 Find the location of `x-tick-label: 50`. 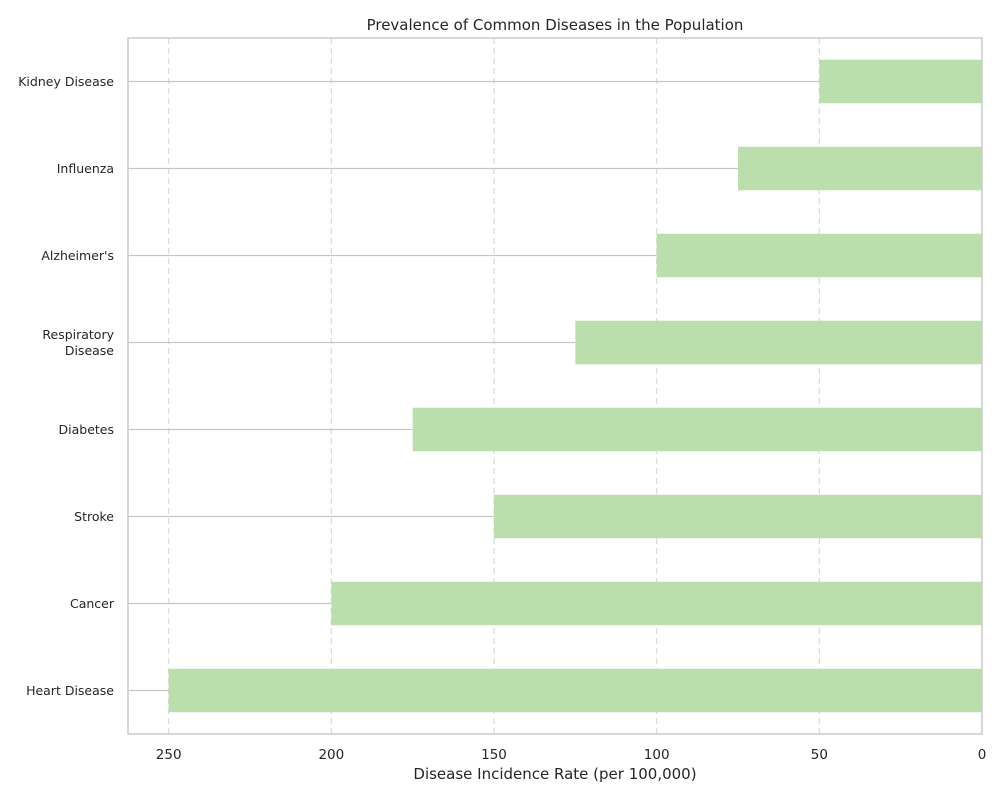

x-tick-label: 50 is located at coordinates (819, 755).